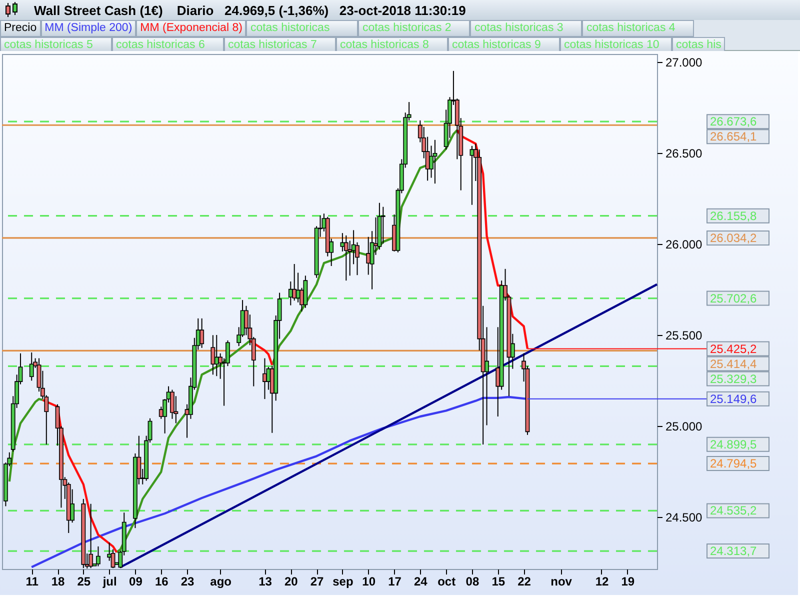 Image resolution: width=800 pixels, height=600 pixels. Describe the element at coordinates (734, 215) in the screenshot. I see `ref-line-label: 26.155,8` at that location.